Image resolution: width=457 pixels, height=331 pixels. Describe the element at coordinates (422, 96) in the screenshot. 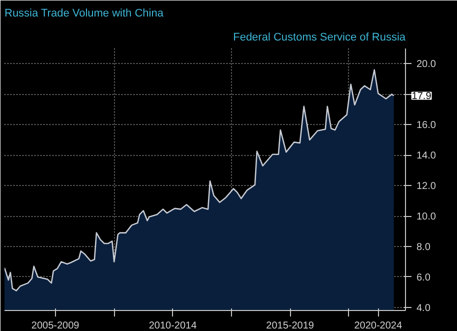

I see `annotation: 17.9` at that location.